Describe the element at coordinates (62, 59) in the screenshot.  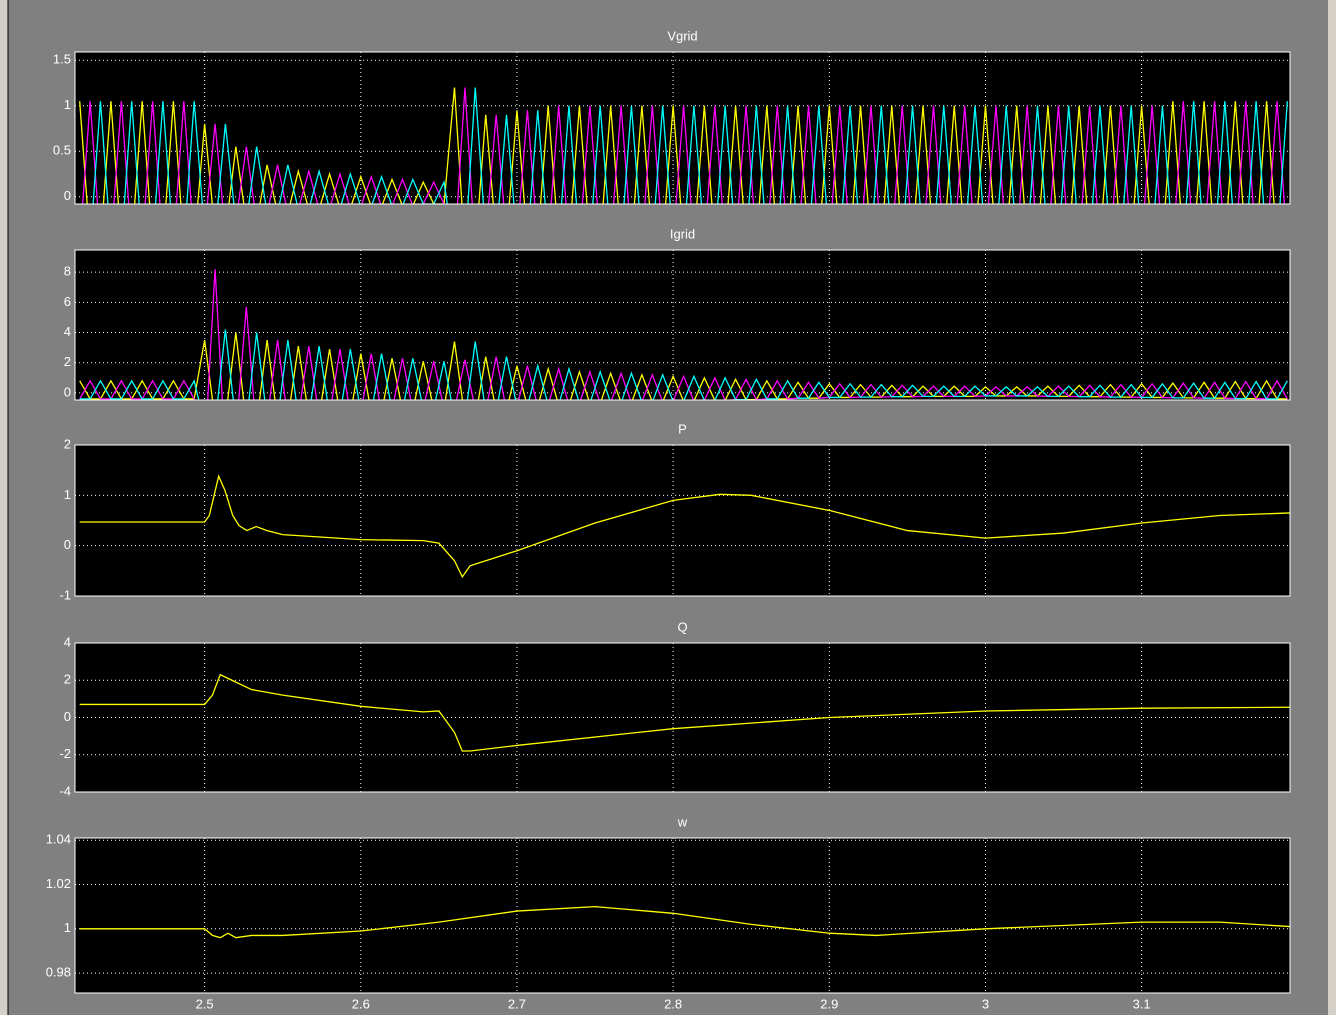
I see `y-tick-label: 1.5` at that location.